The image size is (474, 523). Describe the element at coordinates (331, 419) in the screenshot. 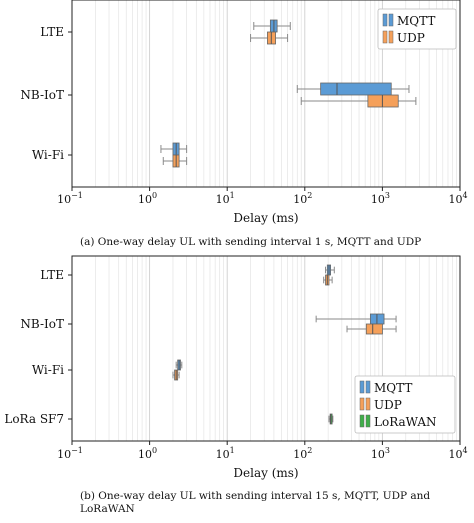

I see `box-lorawan-lora-sf7` at that location.